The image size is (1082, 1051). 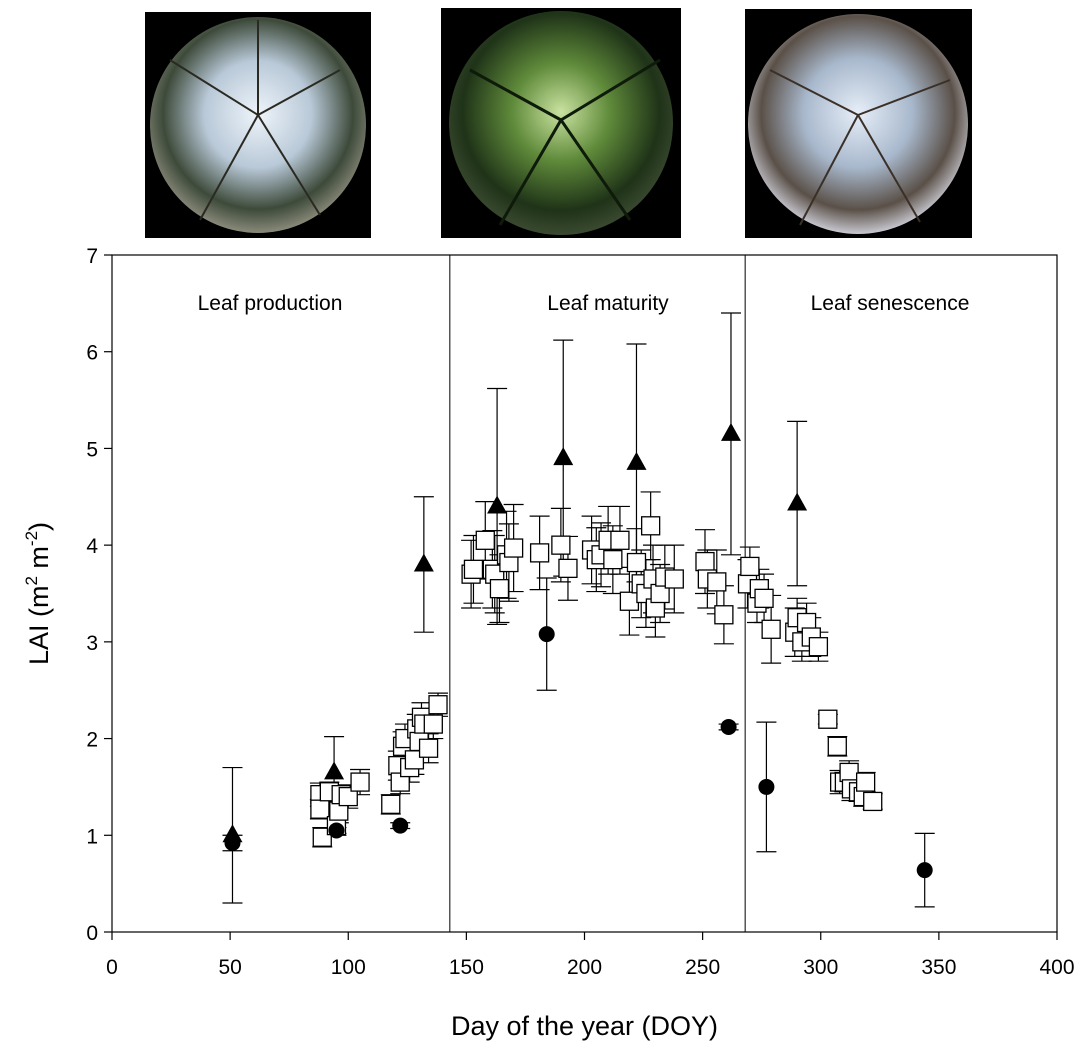 What do you see at coordinates (890, 303) in the screenshot?
I see `phase-label: Leaf senescence` at bounding box center [890, 303].